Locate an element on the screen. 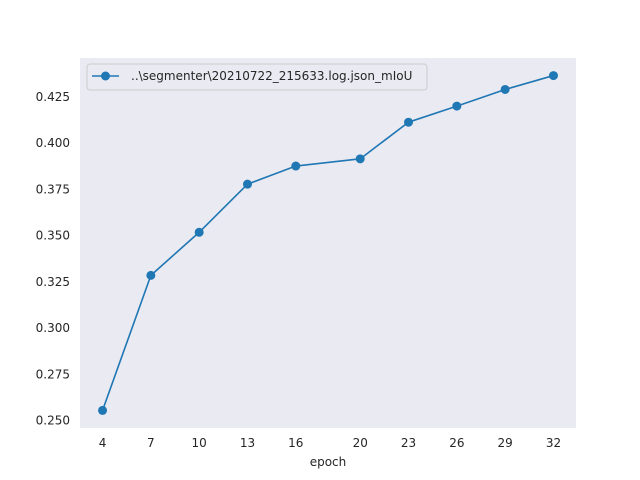  x-tick-label: 13 is located at coordinates (247, 443).